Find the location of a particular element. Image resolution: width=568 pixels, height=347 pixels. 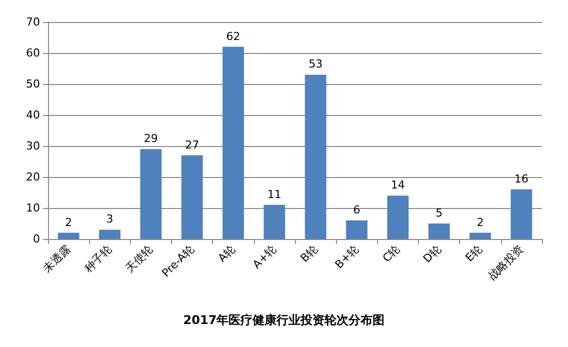

data-label: 62 is located at coordinates (233, 36).